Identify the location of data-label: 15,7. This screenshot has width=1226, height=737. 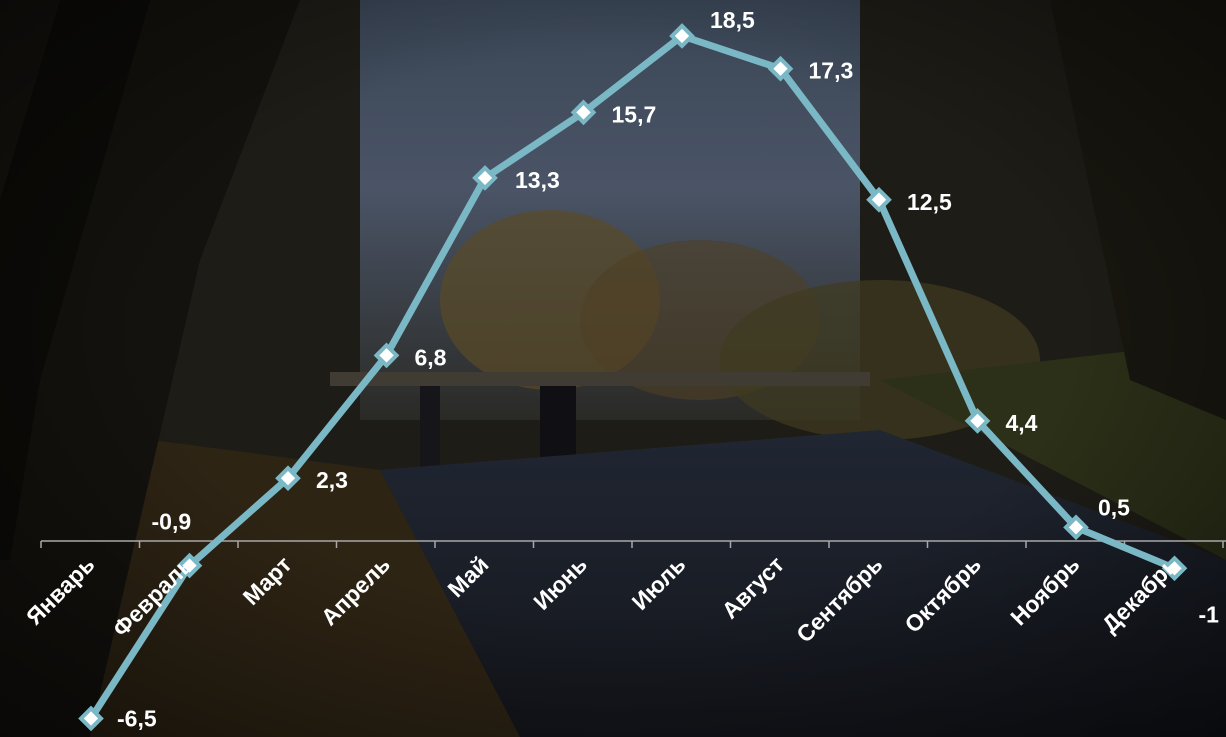
(634, 114).